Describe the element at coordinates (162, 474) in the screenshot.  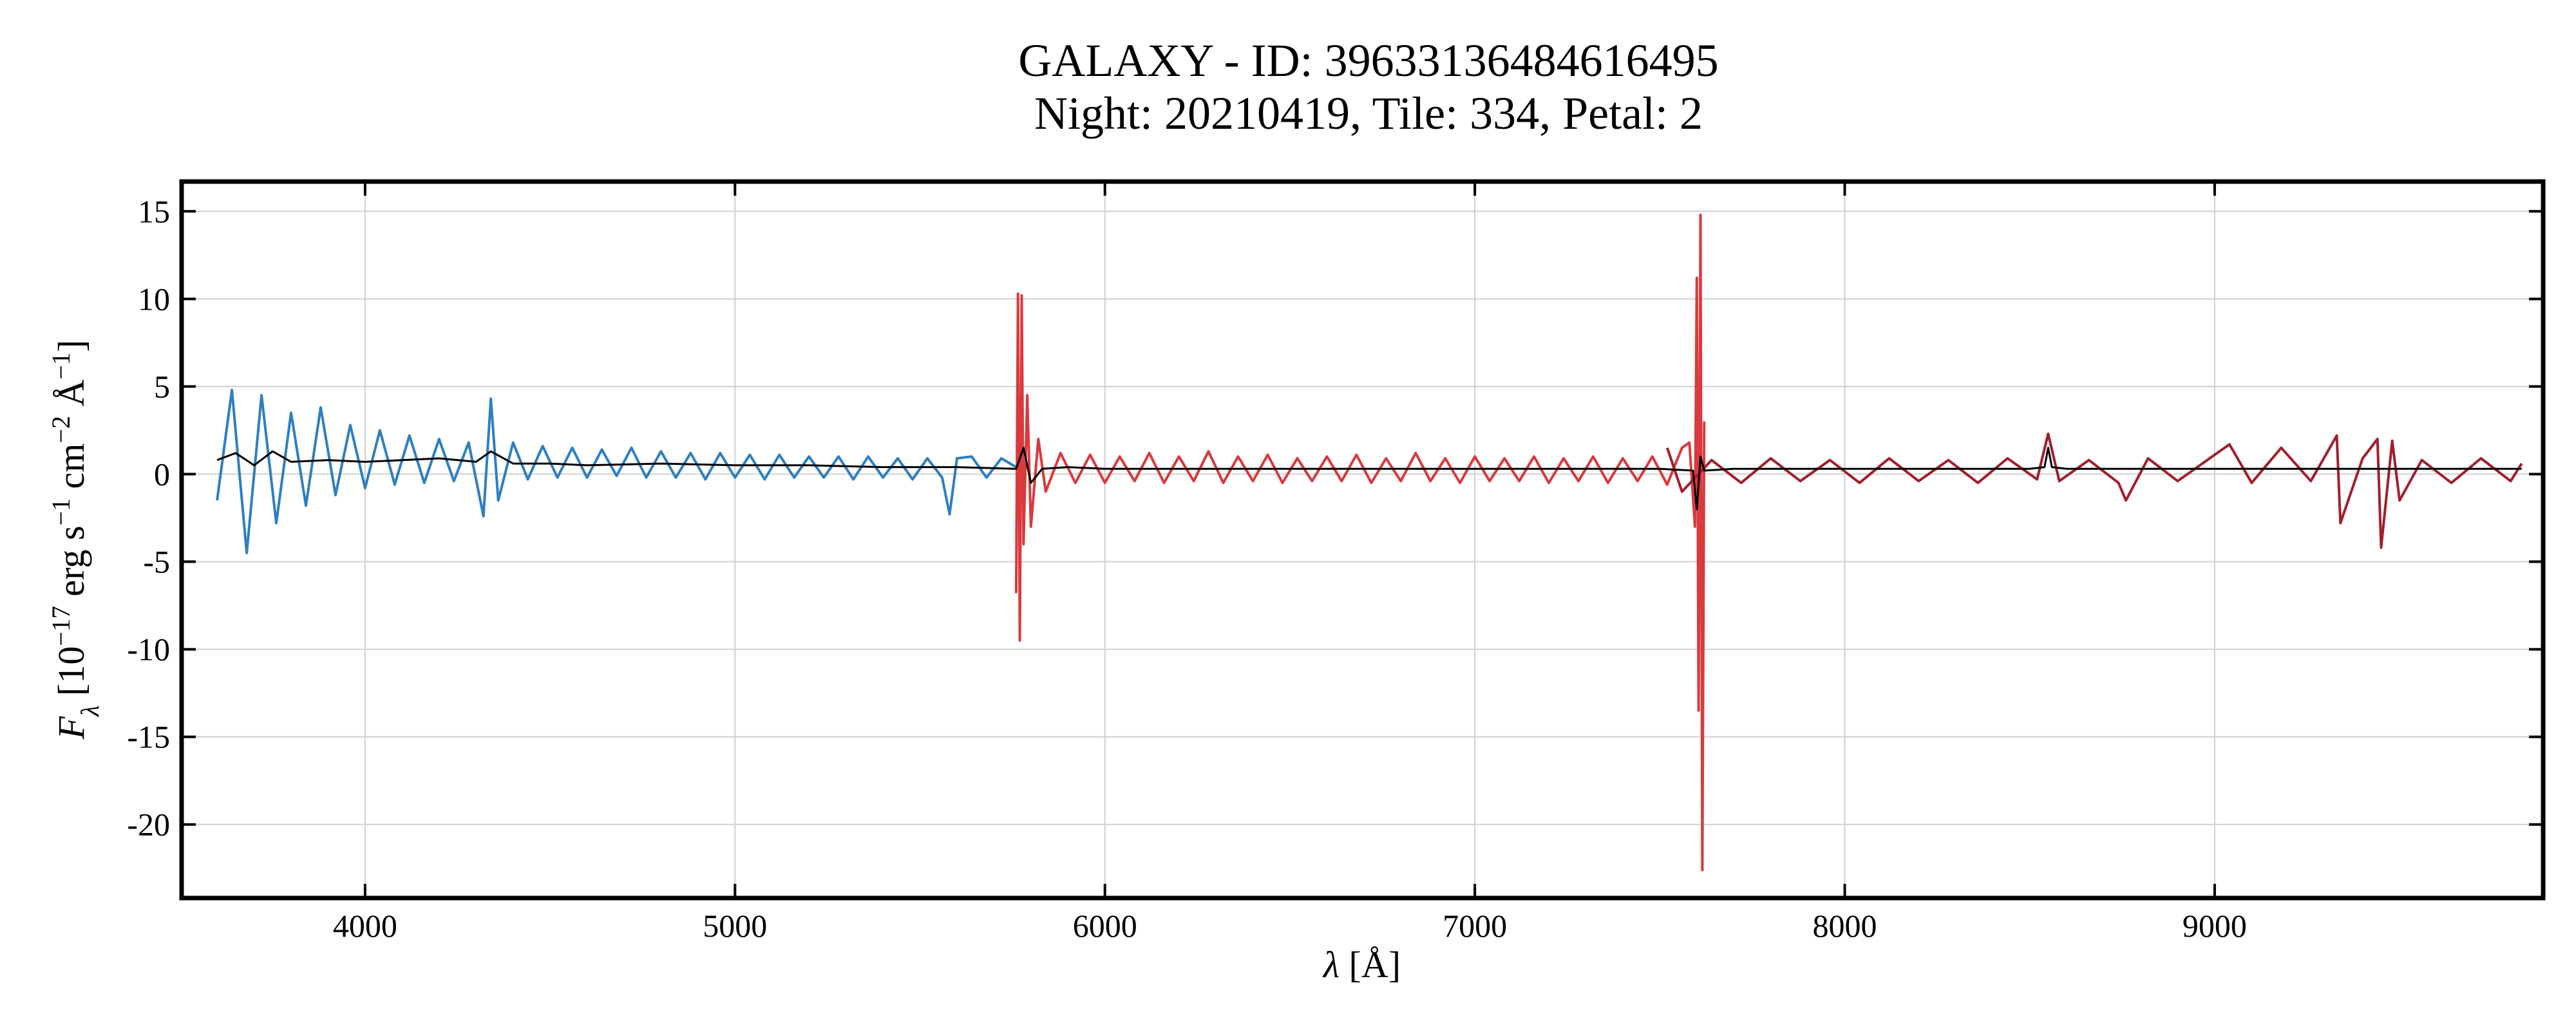
I see `y-tick-label: 0` at that location.